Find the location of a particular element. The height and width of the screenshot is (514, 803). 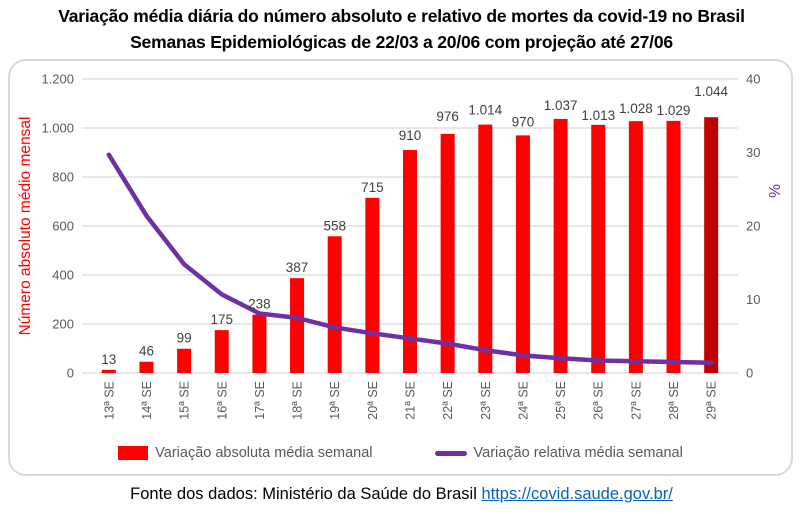

right-axis-tick-label: 30 is located at coordinates (753, 152).